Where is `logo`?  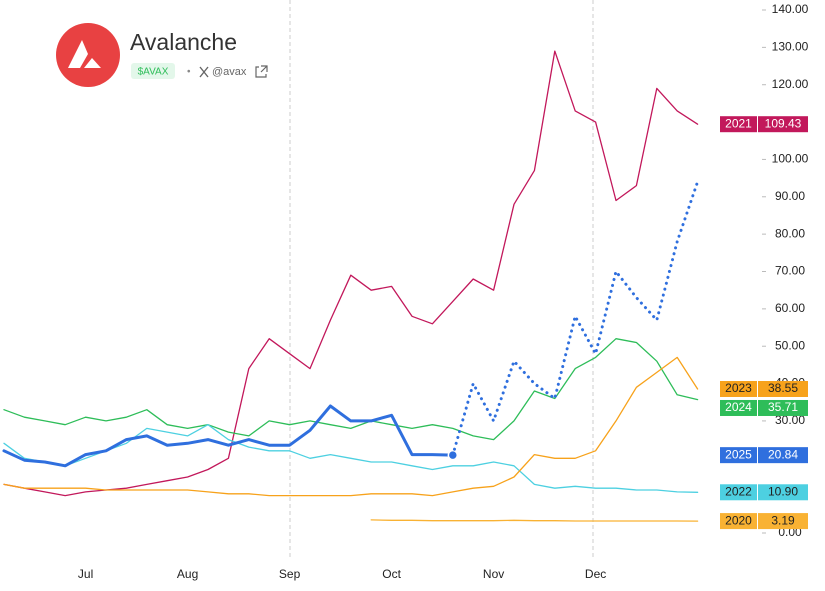 logo is located at coordinates (88, 55).